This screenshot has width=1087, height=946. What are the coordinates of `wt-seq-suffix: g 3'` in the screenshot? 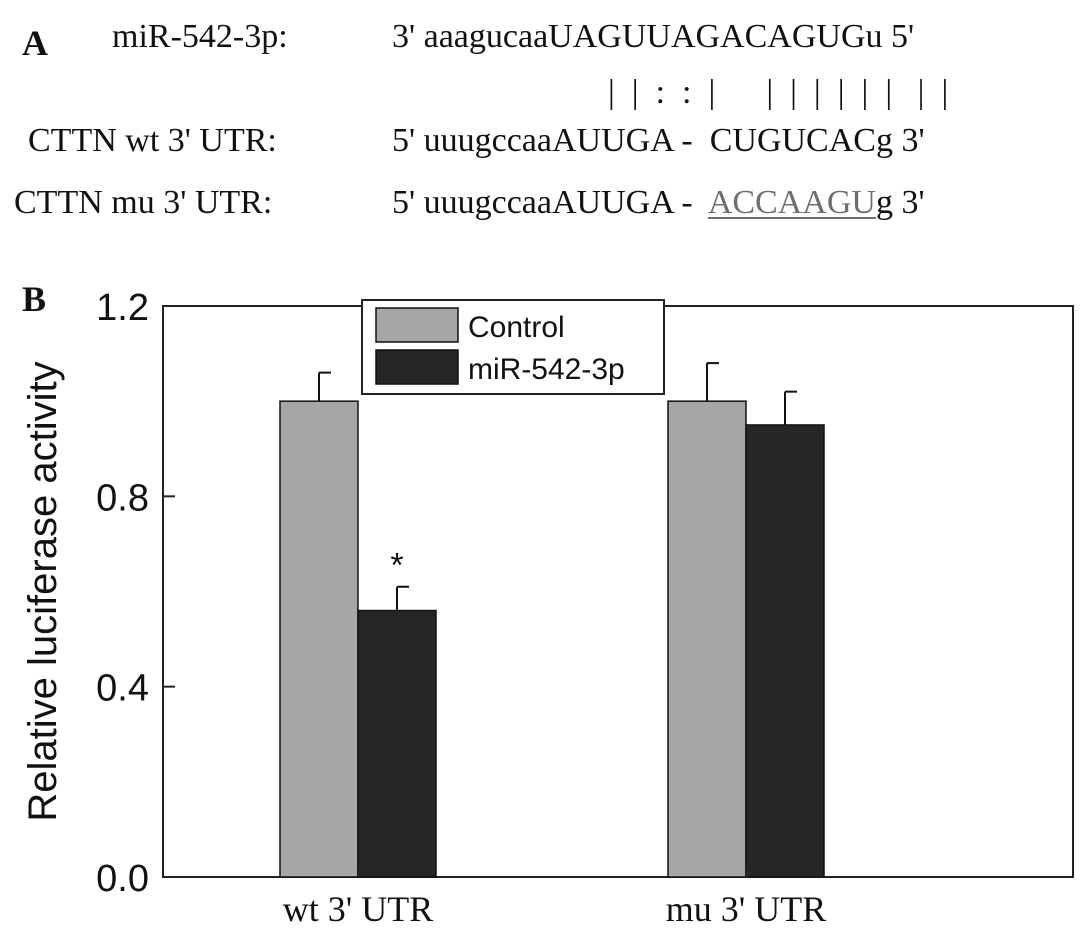 It's located at (900, 140).